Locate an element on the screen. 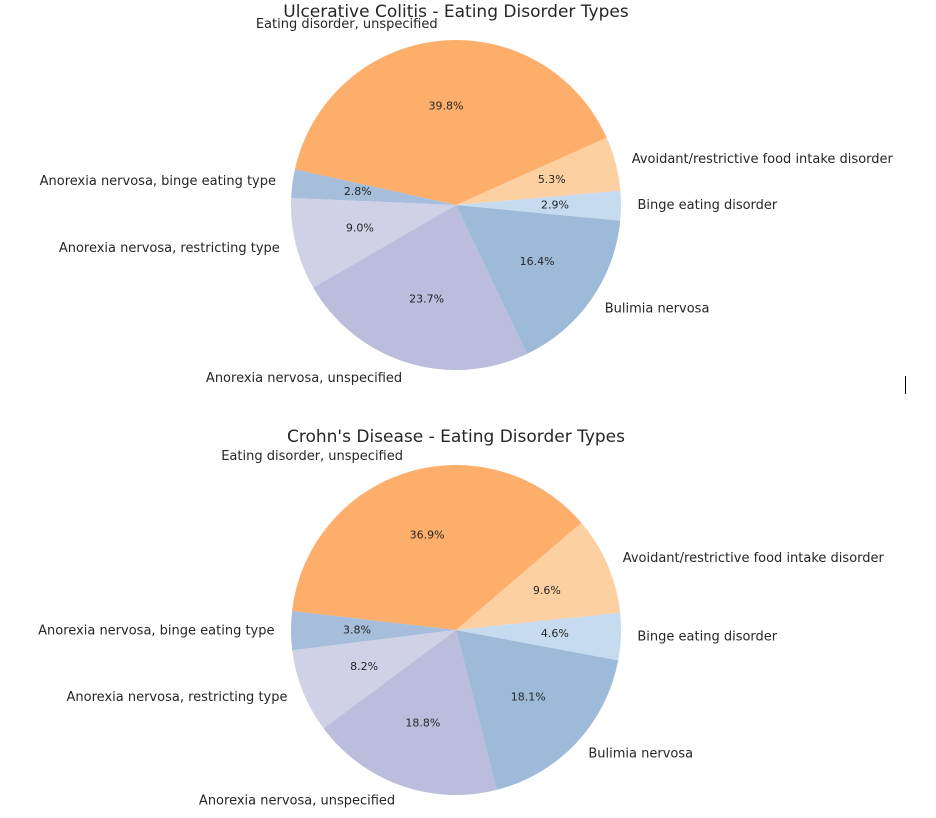  uc-pct-binge-eating-disorder: 2.9% is located at coordinates (555, 204).